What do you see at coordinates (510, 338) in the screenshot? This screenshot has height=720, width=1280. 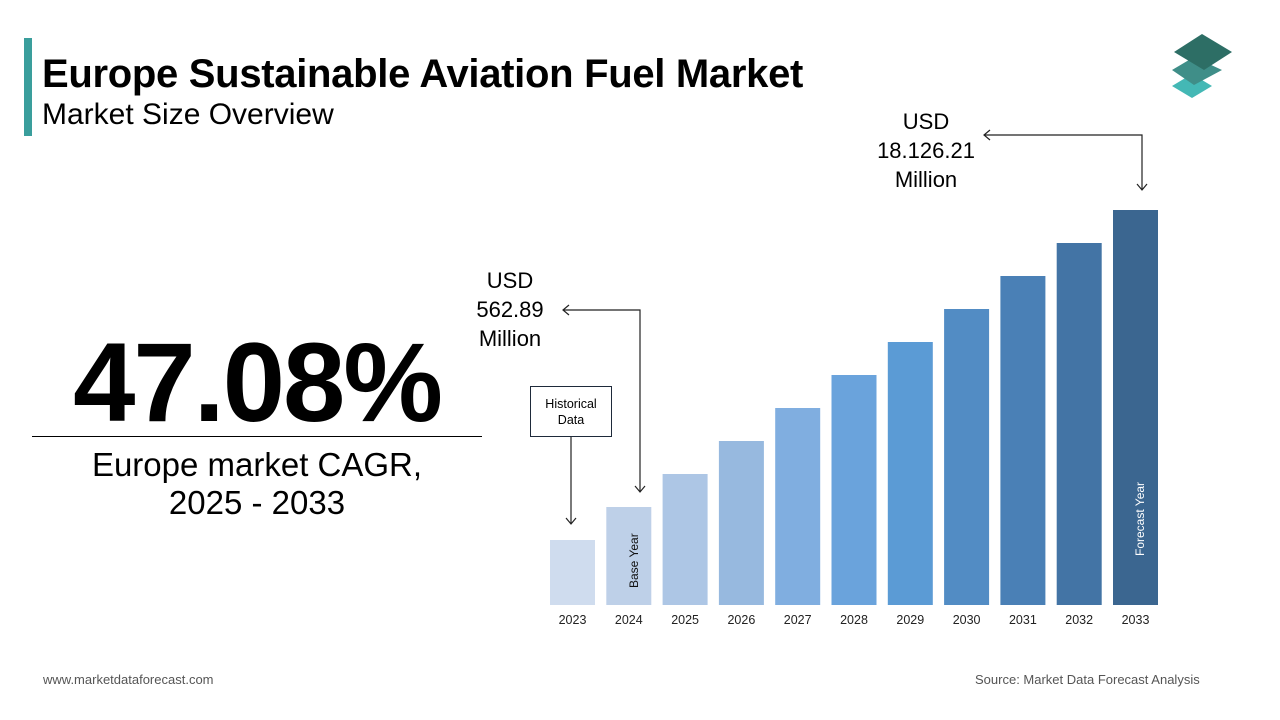 I see `base-unit: Million` at bounding box center [510, 338].